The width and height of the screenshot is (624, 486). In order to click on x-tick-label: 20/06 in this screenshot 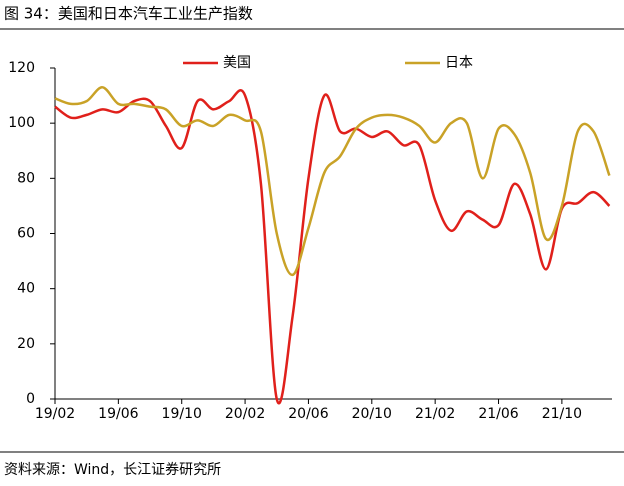, I will do `click(308, 414)`.